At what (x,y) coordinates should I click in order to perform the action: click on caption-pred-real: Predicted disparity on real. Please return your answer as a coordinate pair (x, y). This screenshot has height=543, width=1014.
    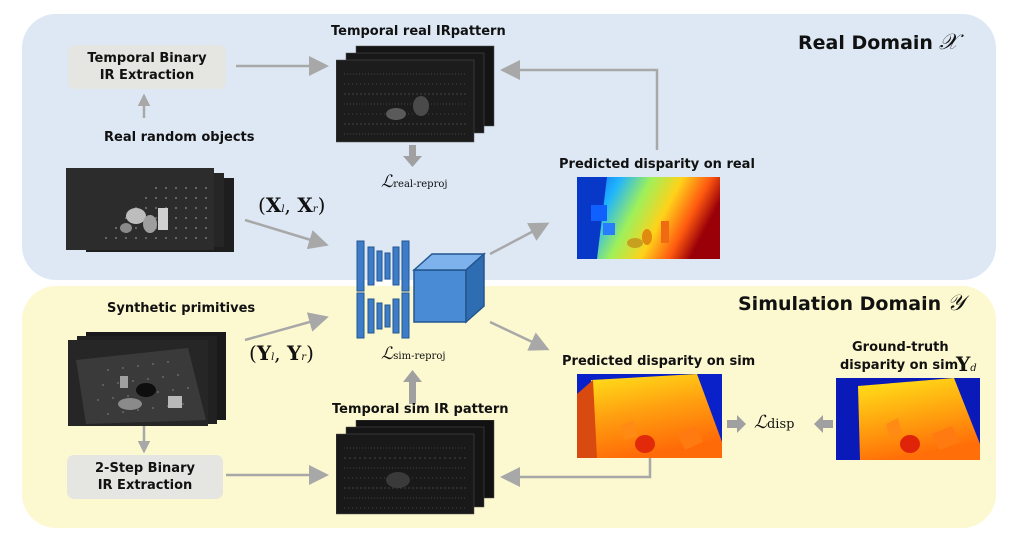
    Looking at the image, I should click on (657, 164).